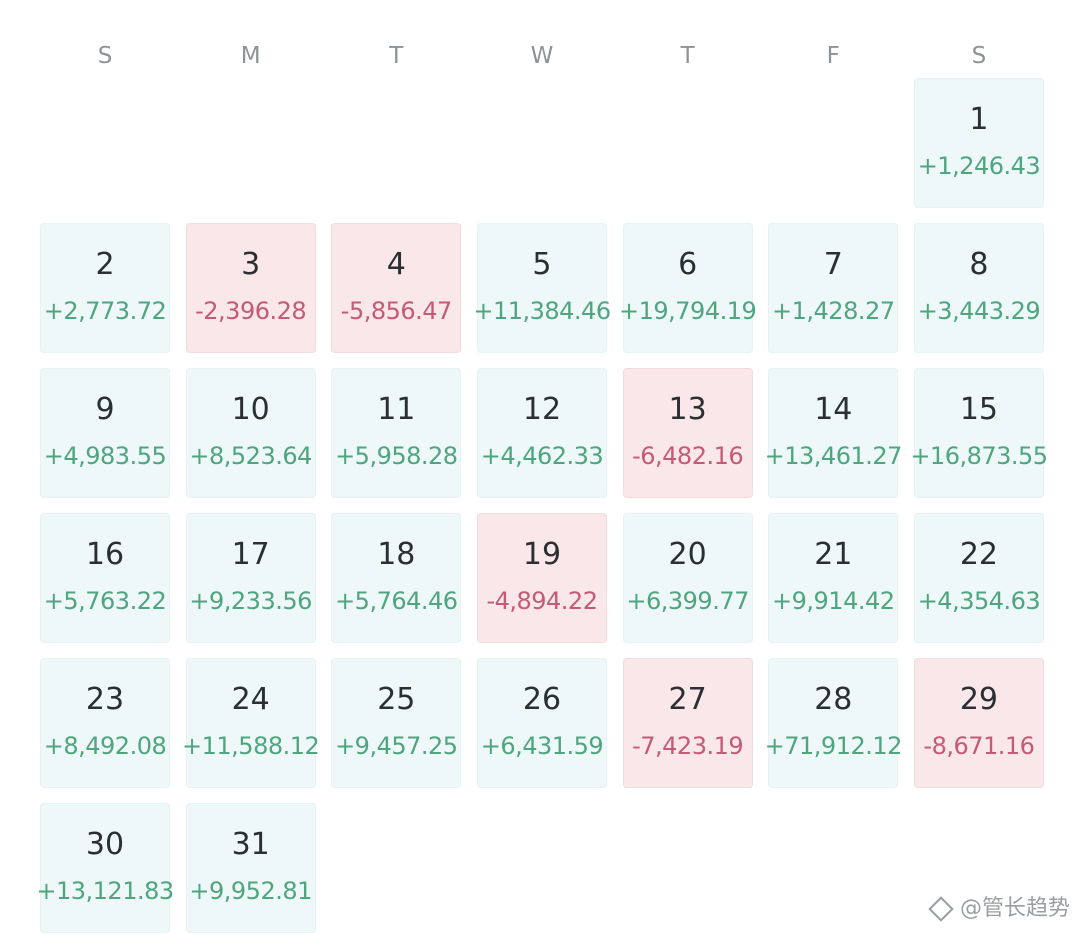 The width and height of the screenshot is (1080, 935). Describe the element at coordinates (250, 891) in the screenshot. I see `daily-pnl-value: +9,952.81` at that location.